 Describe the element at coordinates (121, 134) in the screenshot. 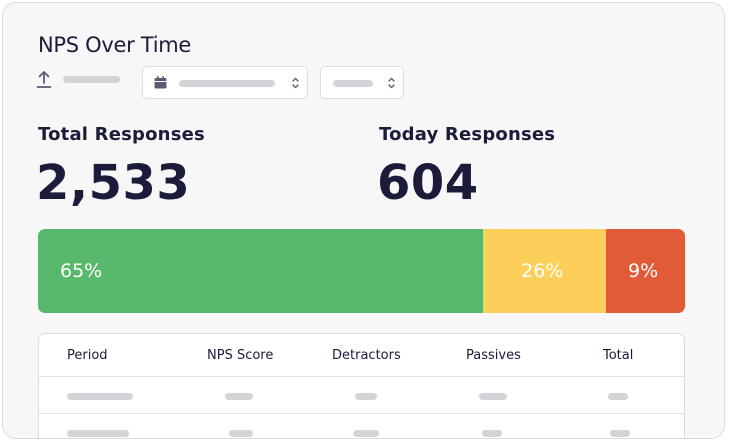

I see `total-responses-label: Total Responses` at that location.